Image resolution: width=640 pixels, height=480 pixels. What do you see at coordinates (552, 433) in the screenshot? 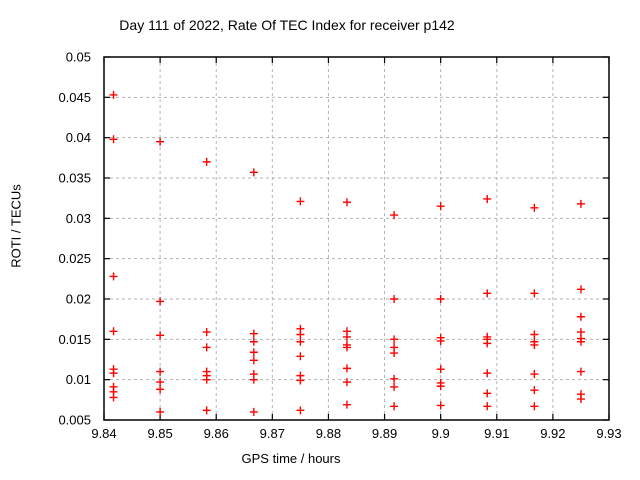
I see `x-tick-label: 9.92` at bounding box center [552, 433].